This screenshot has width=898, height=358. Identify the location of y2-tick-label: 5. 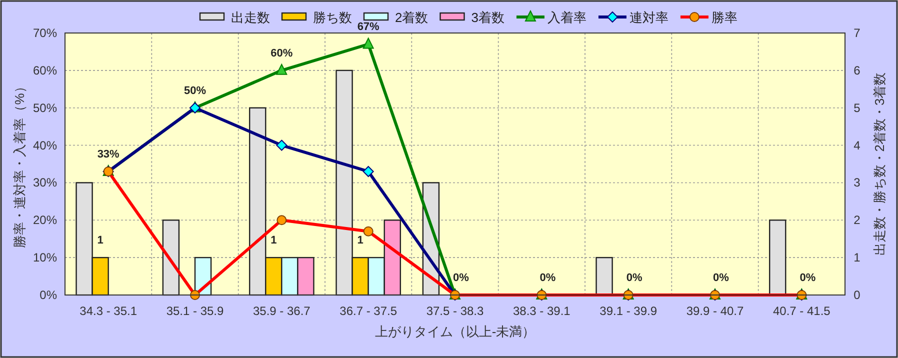
(857, 107).